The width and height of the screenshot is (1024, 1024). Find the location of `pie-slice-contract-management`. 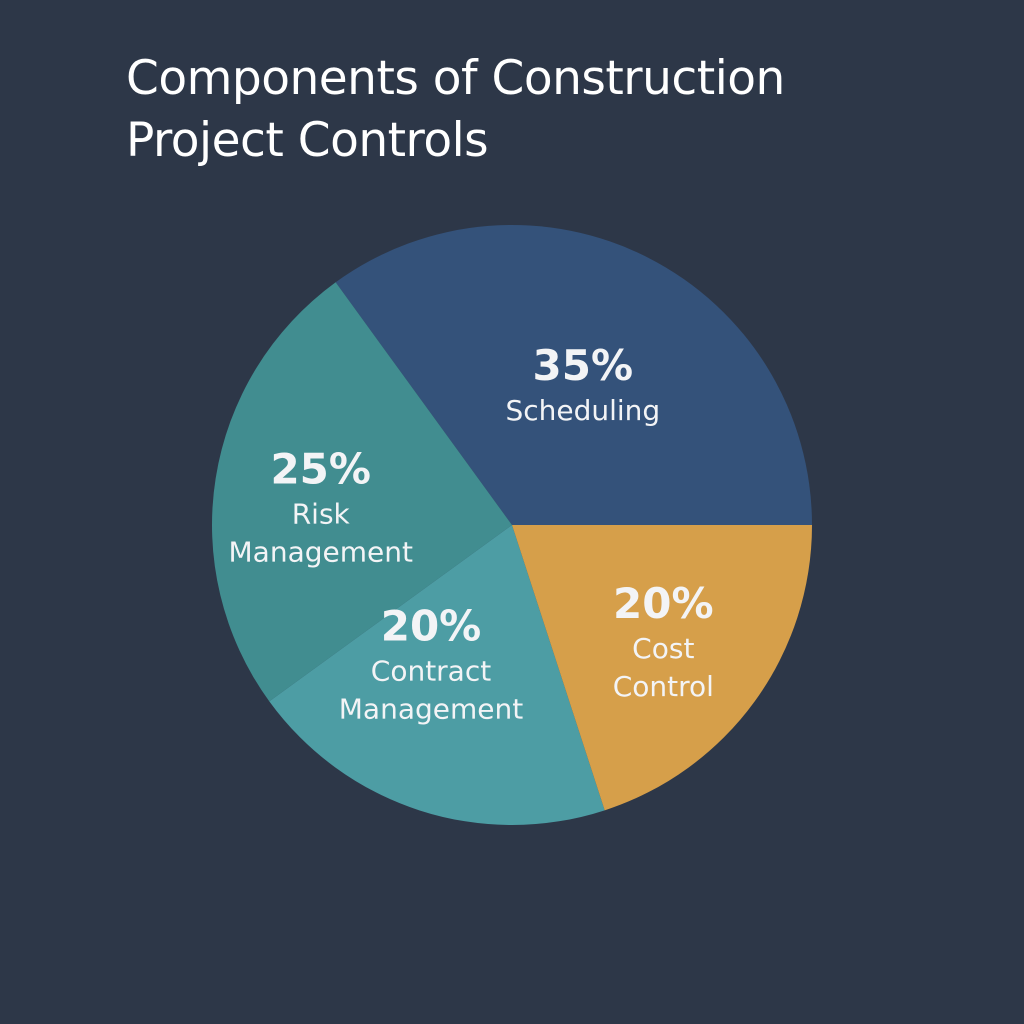

pie-slice-contract-management is located at coordinates (437, 675).